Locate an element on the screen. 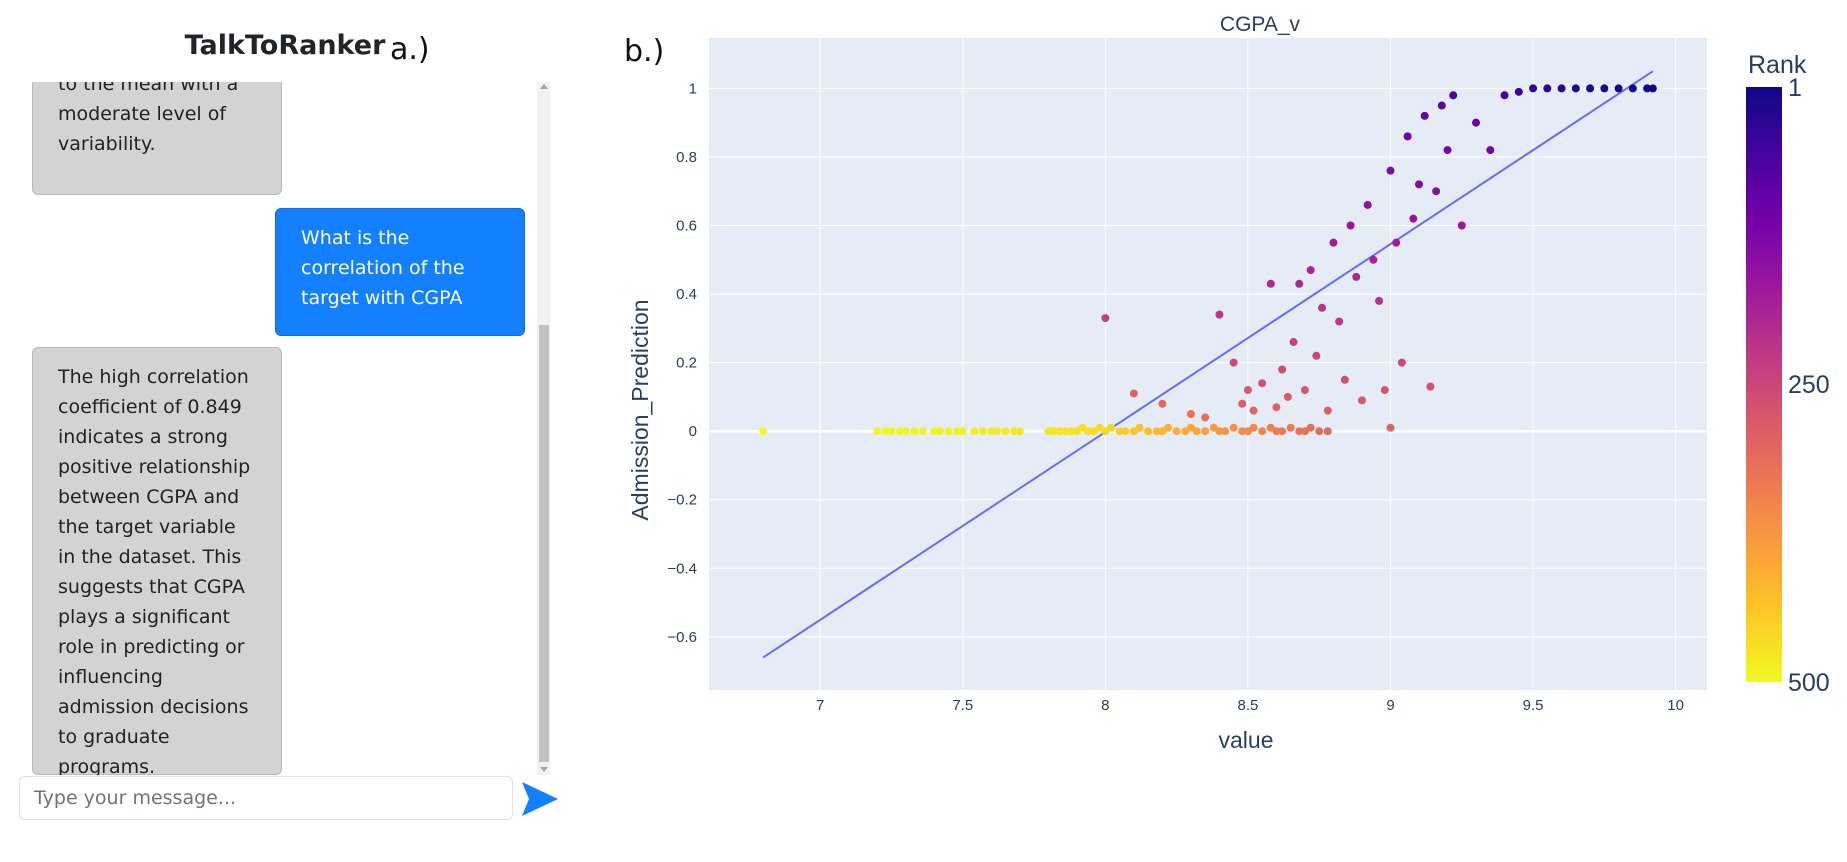  colorbar-tick-label: 1 is located at coordinates (1795, 88).